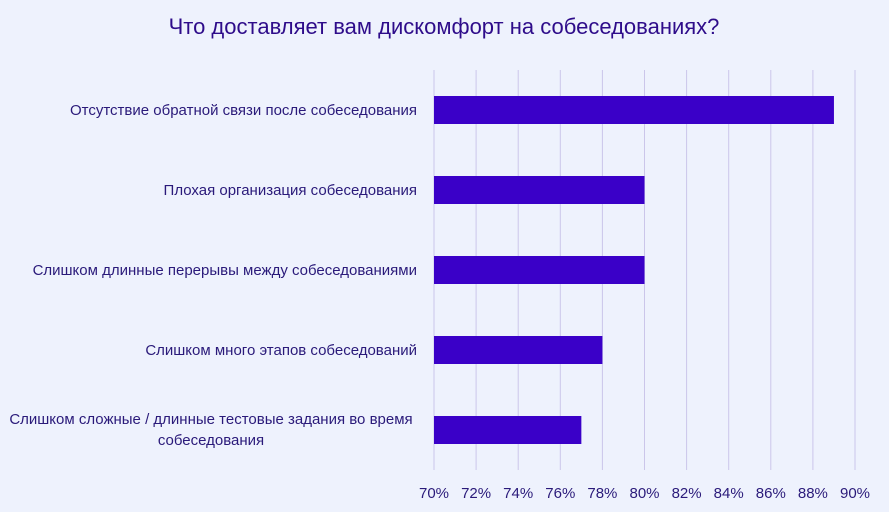 The height and width of the screenshot is (512, 889). I want to click on x-tick-label: 76%, so click(560, 493).